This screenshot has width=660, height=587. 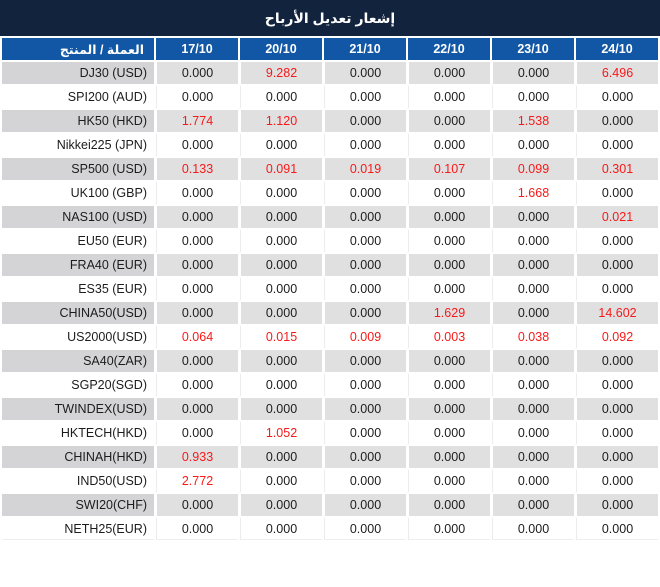 I want to click on column-header-date: 21/10, so click(x=365, y=49).